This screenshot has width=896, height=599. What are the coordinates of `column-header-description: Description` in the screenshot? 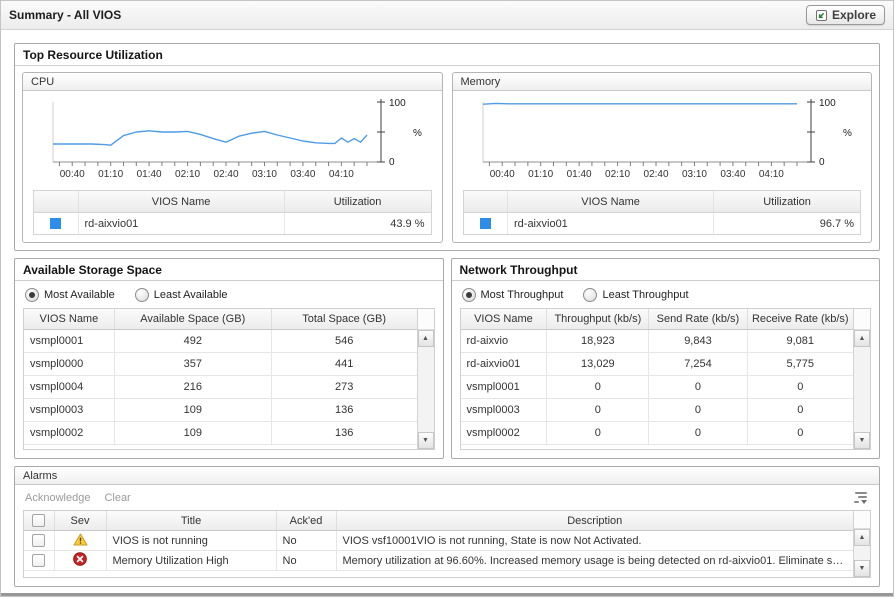 It's located at (594, 521).